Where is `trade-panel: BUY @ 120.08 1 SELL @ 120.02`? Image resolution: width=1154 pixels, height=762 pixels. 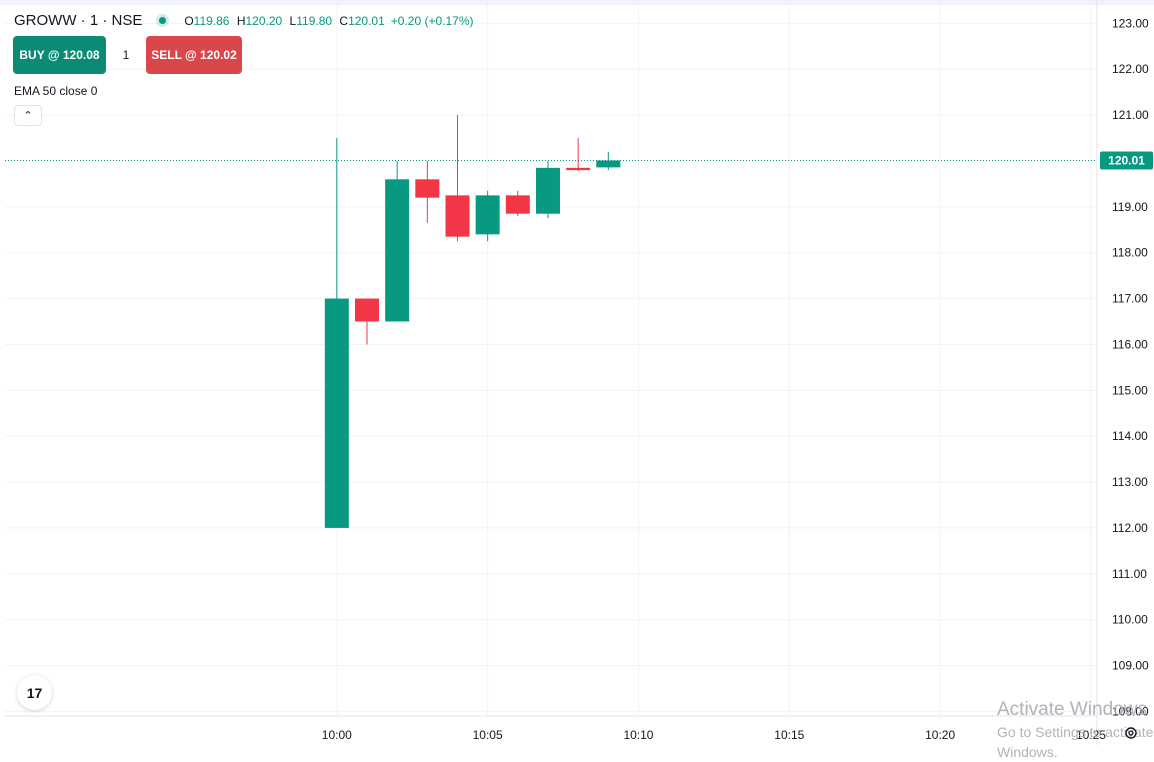 trade-panel: BUY @ 120.08 1 SELL @ 120.02 is located at coordinates (127, 55).